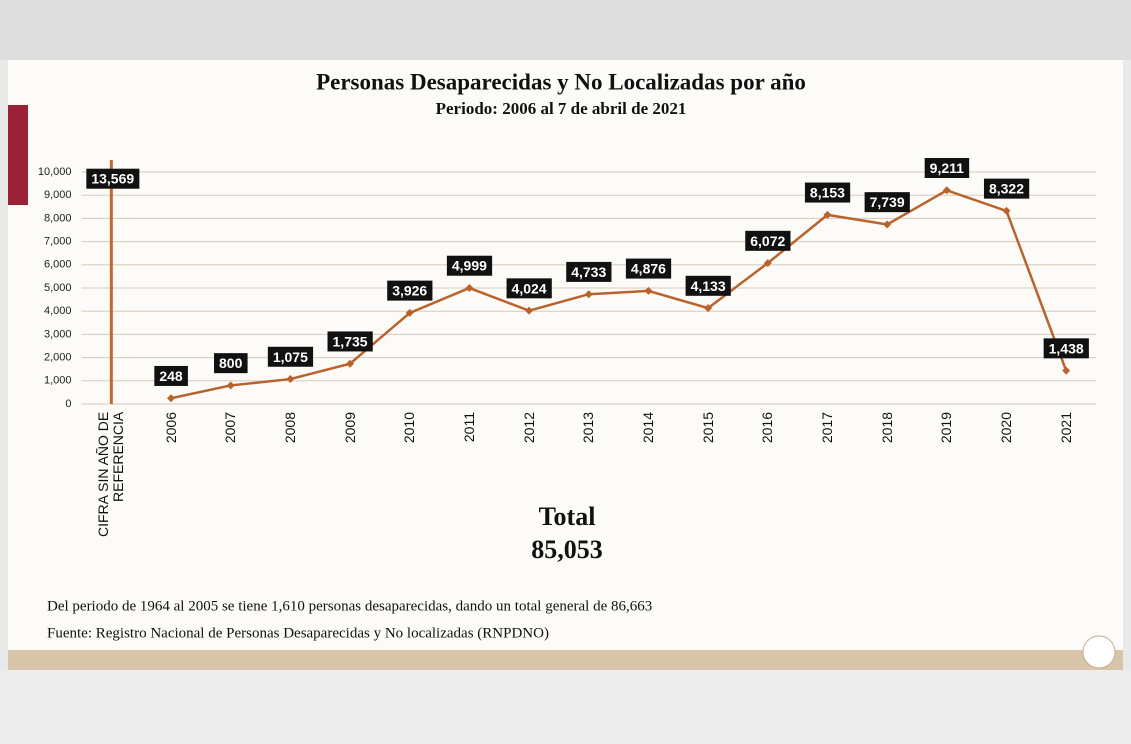 The height and width of the screenshot is (744, 1131). I want to click on data-label: 800, so click(231, 363).